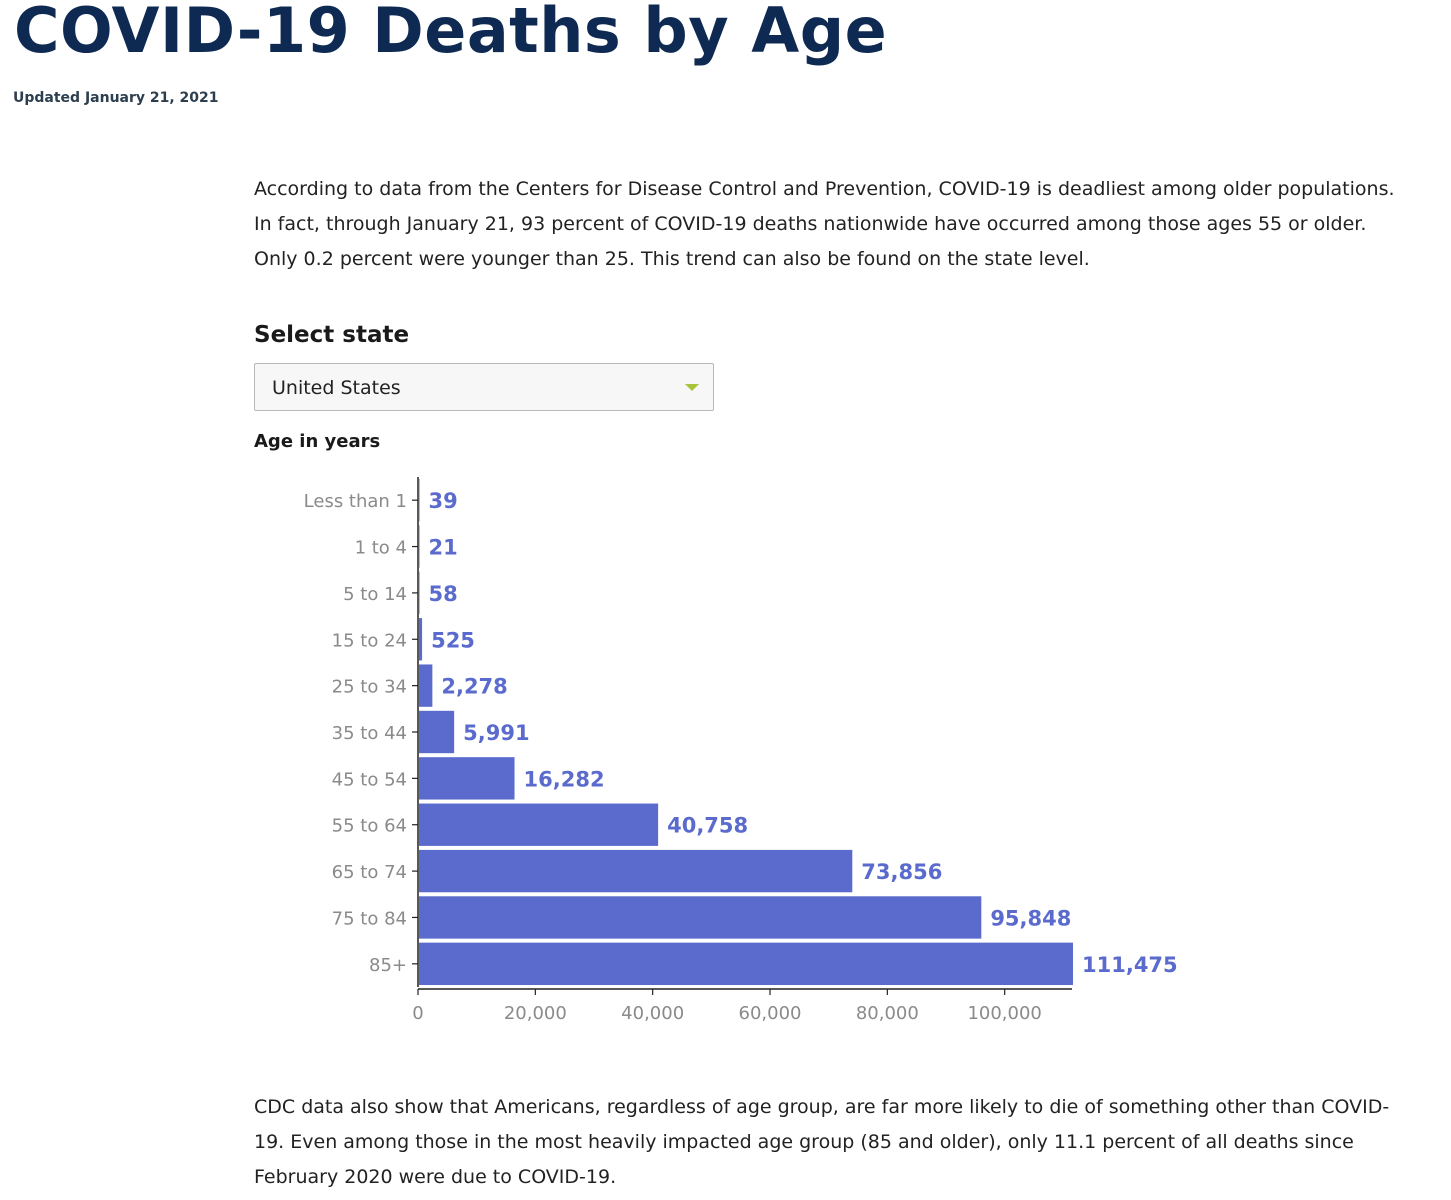  I want to click on select-state-label: Select state, so click(332, 335).